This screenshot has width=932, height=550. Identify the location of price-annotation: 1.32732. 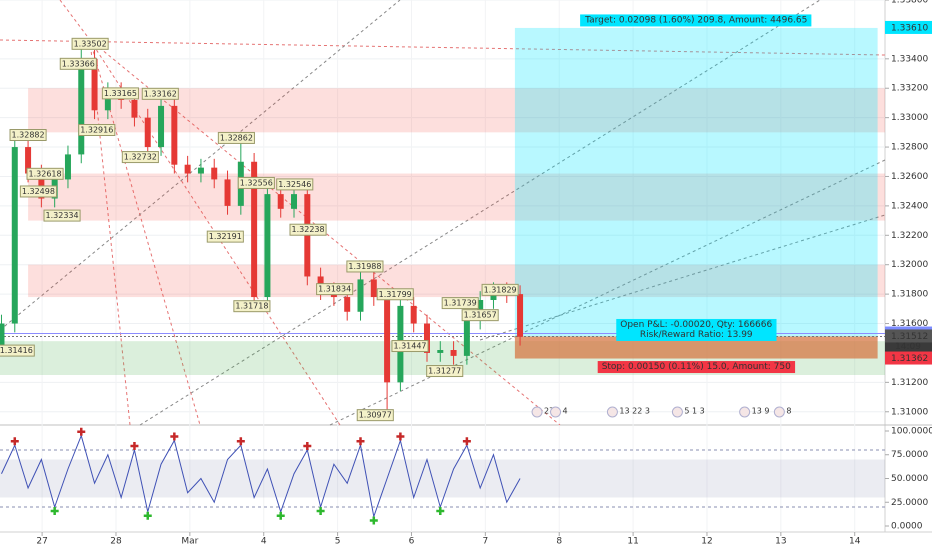
(140, 157).